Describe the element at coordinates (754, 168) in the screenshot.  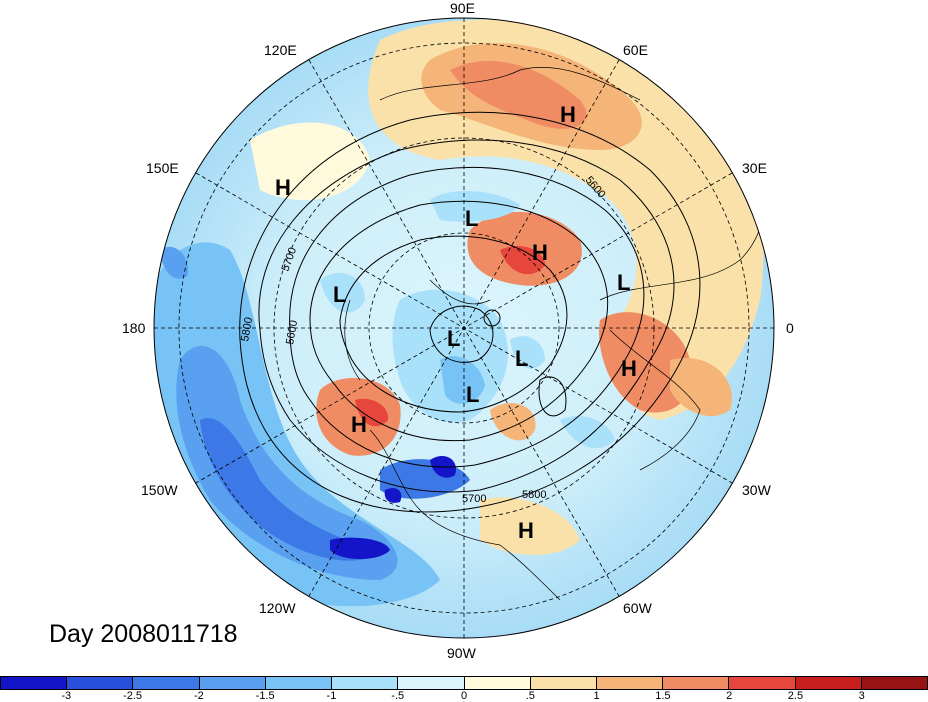
I see `lon-label-30e: 30E` at that location.